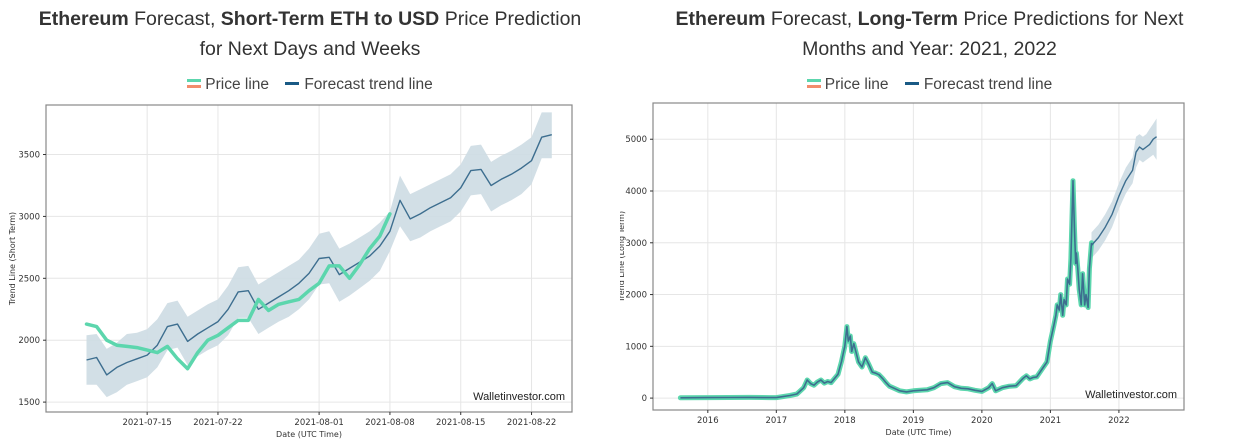 This screenshot has width=1239, height=443. Describe the element at coordinates (310, 49) in the screenshot. I see `title-line-2: for Next Days and Weeks` at that location.